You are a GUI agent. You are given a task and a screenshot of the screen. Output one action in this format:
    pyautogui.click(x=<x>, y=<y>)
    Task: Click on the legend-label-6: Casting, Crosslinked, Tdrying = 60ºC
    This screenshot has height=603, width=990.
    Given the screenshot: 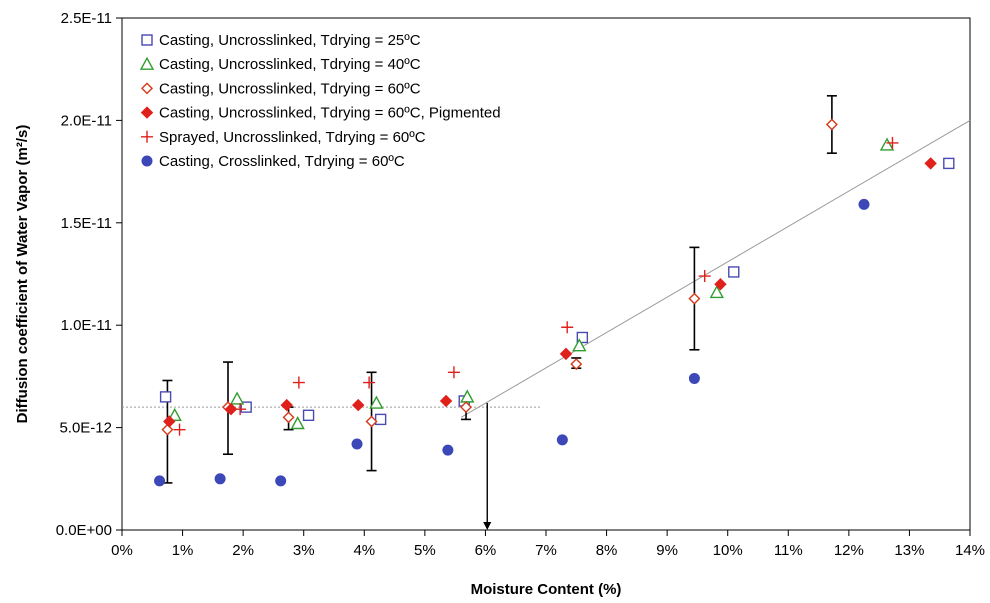 What is the action you would take?
    pyautogui.click(x=282, y=161)
    